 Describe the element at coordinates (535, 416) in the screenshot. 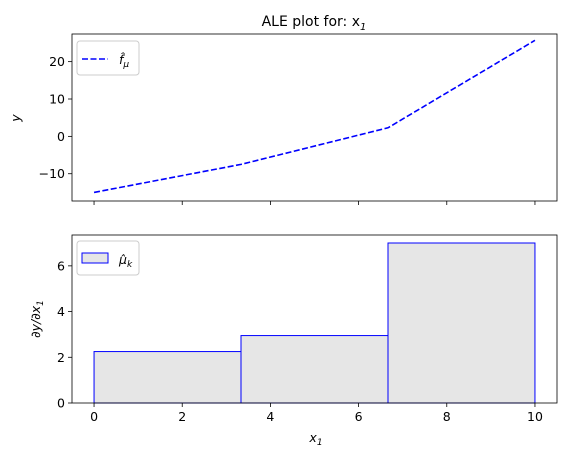

I see `bottom-x-tick-label: 10` at that location.